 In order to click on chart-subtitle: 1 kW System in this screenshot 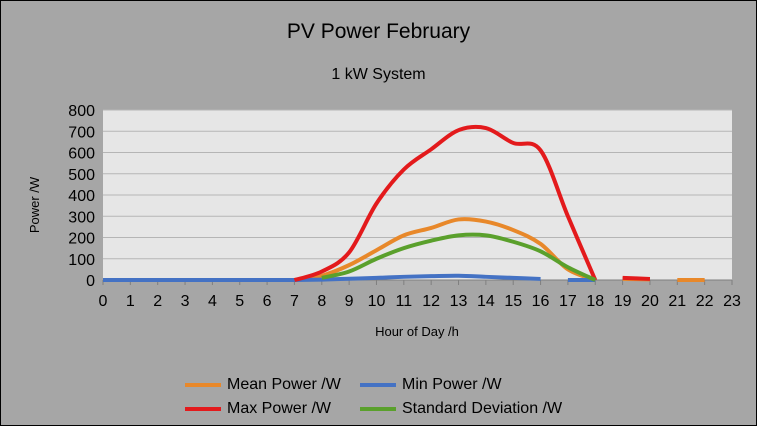, I will do `click(378, 74)`.